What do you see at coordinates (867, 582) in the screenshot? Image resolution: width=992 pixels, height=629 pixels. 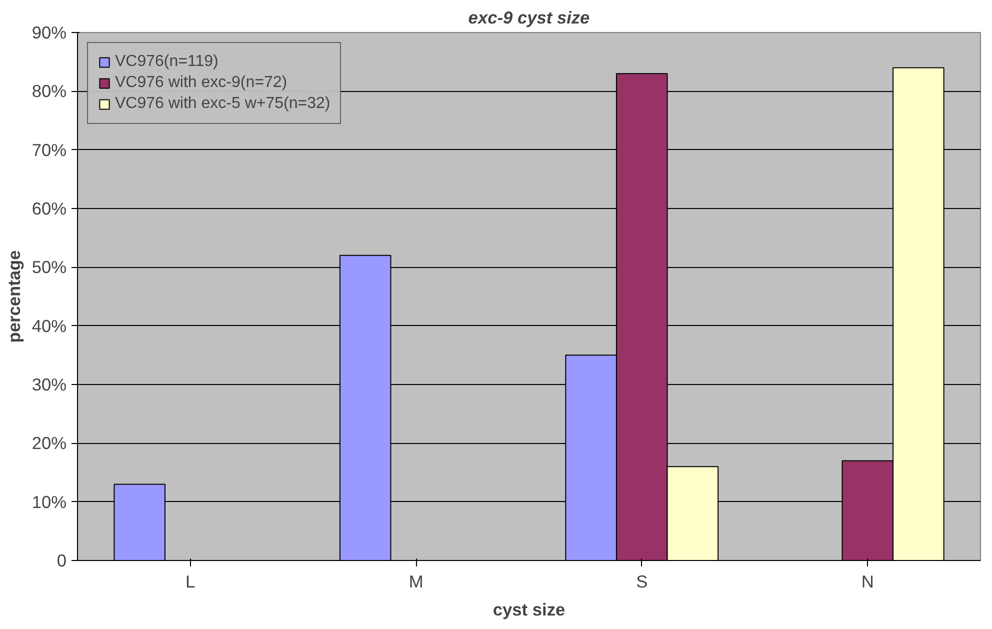 I see `x-tick-label: N` at bounding box center [867, 582].